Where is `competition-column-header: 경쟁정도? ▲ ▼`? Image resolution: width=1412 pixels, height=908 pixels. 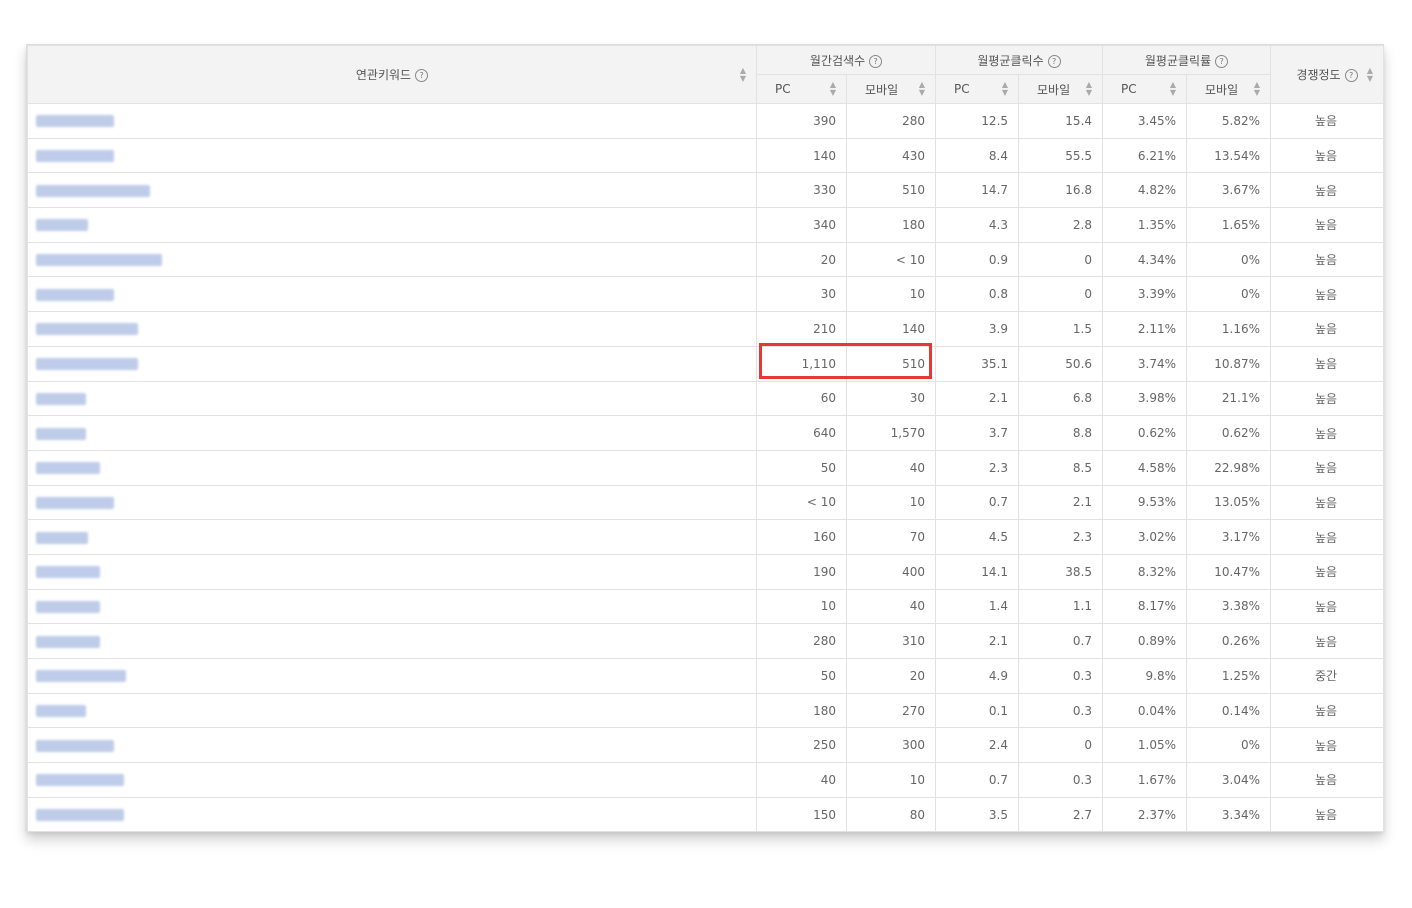 competition-column-header: 경쟁정도? ▲ ▼ is located at coordinates (1327, 74).